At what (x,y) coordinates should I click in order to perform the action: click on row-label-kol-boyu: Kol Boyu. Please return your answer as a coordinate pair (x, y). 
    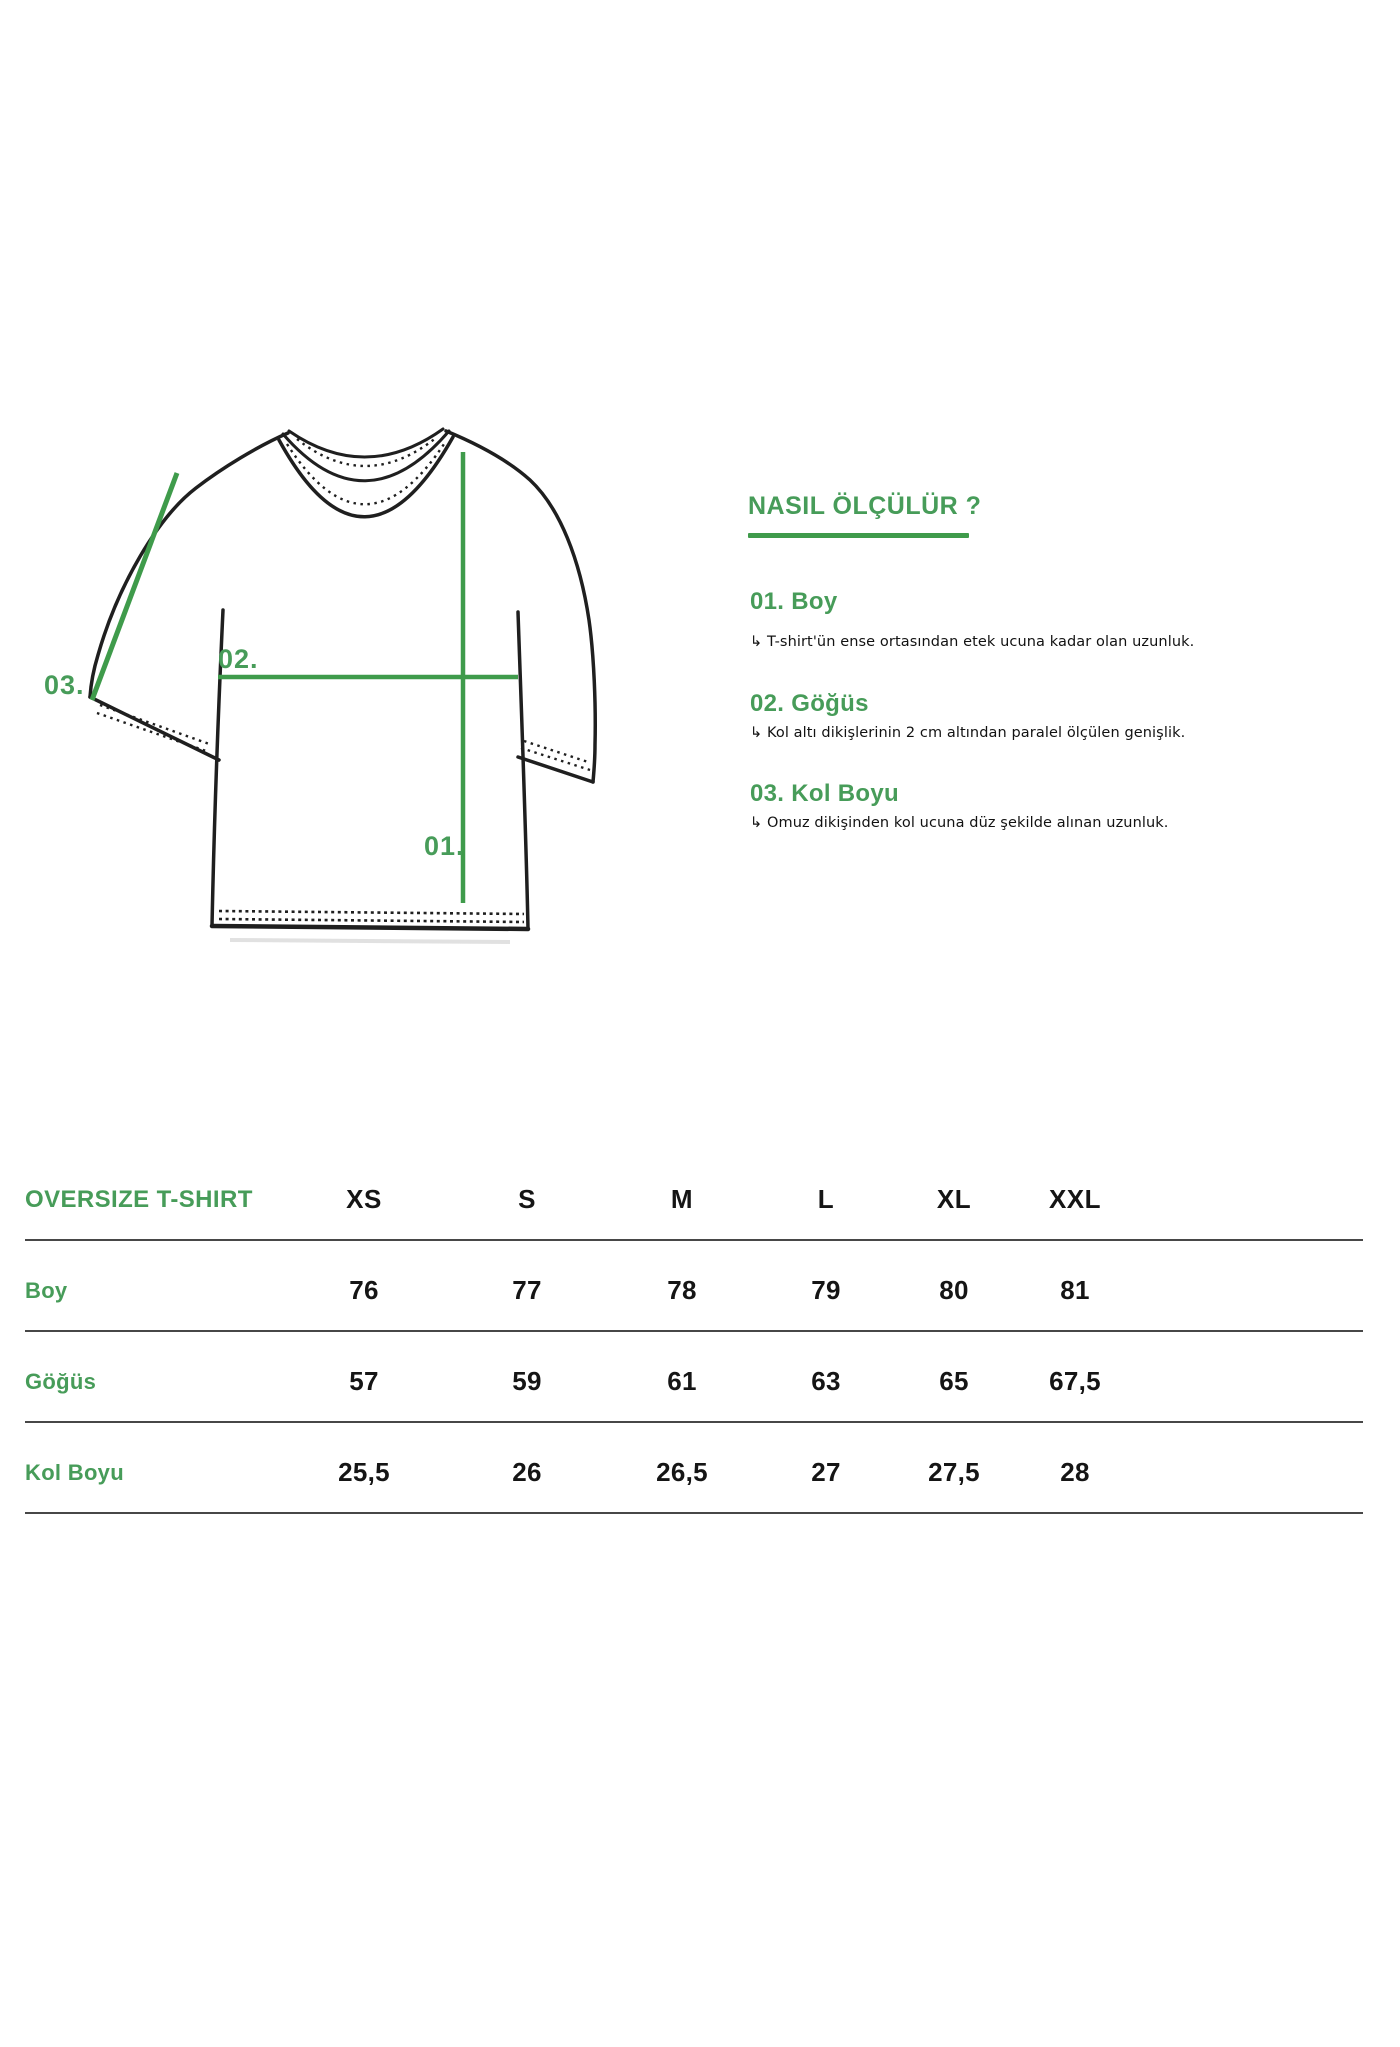
    Looking at the image, I should click on (74, 1472).